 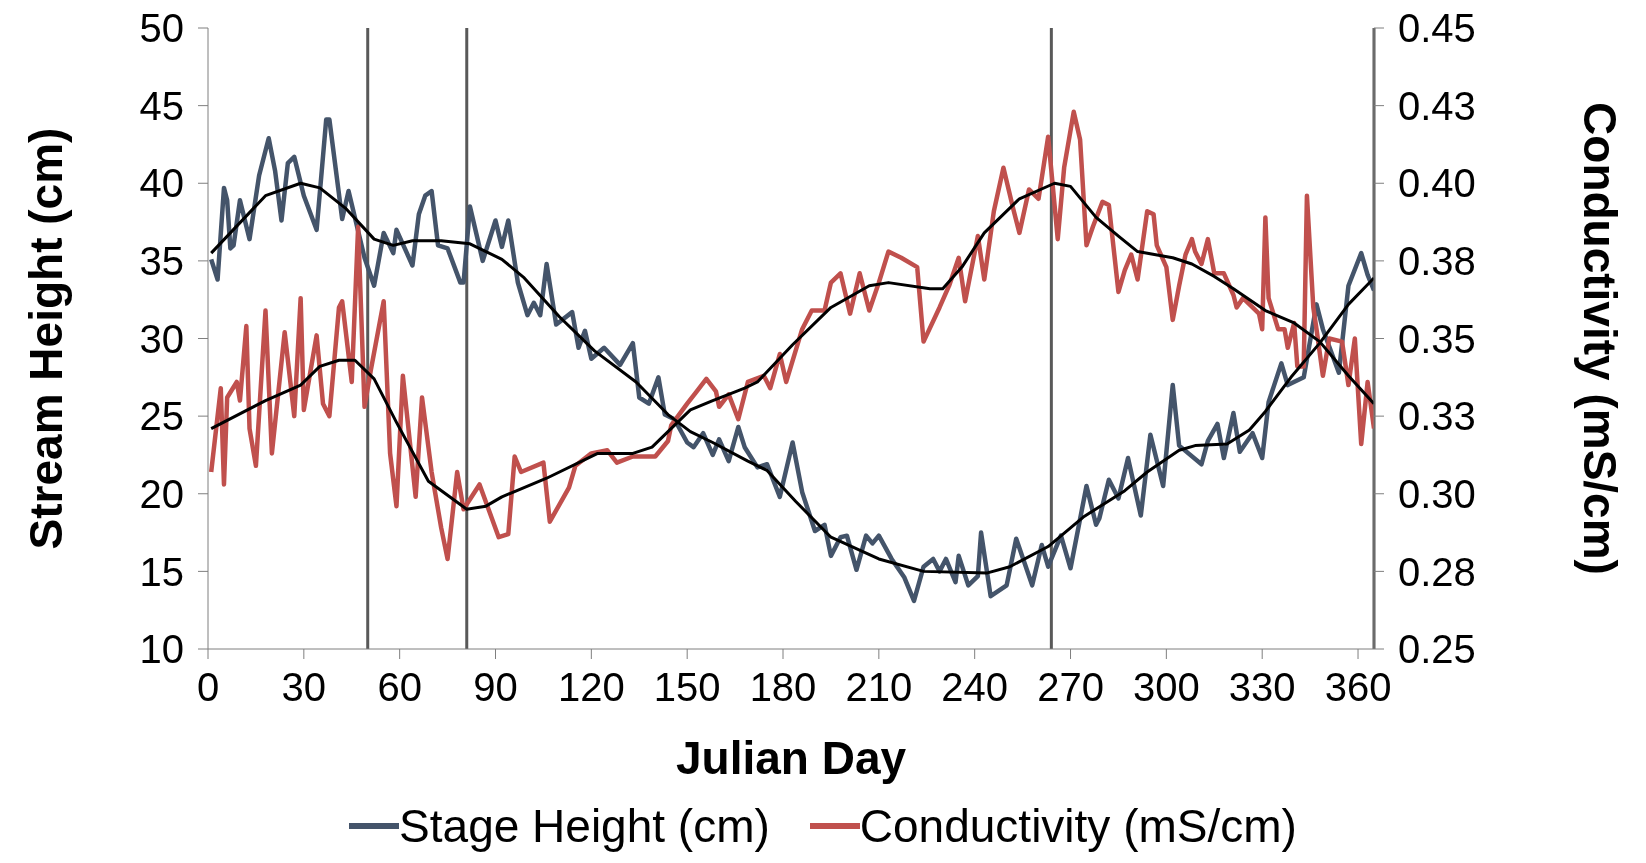 I want to click on y-tick-label: 50, so click(x=161, y=28).